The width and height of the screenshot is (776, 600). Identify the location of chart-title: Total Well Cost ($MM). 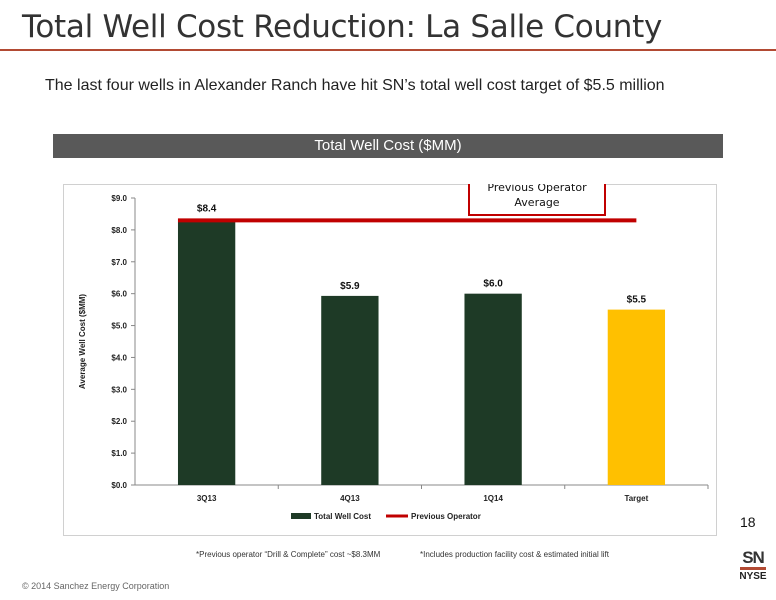
(388, 146).